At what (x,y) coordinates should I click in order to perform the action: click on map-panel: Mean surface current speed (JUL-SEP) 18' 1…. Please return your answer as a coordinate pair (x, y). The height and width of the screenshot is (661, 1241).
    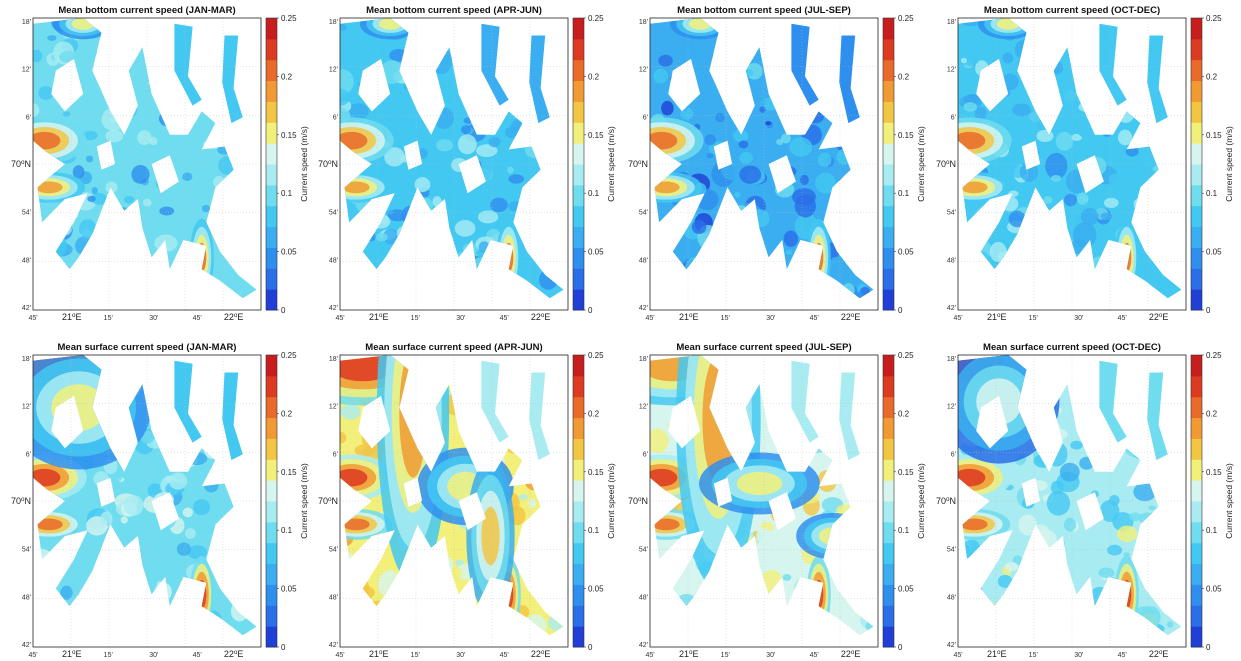
    Looking at the image, I should click on (777, 500).